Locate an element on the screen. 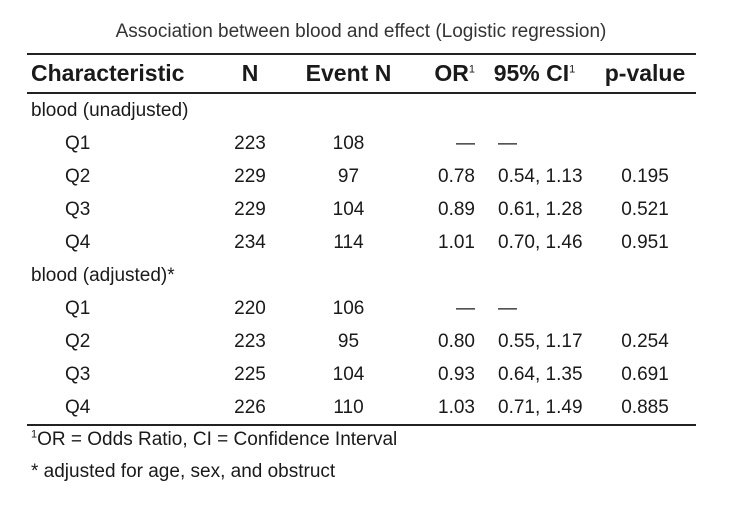 This screenshot has width=736, height=509. row-p-value: 0.885 is located at coordinates (645, 408).